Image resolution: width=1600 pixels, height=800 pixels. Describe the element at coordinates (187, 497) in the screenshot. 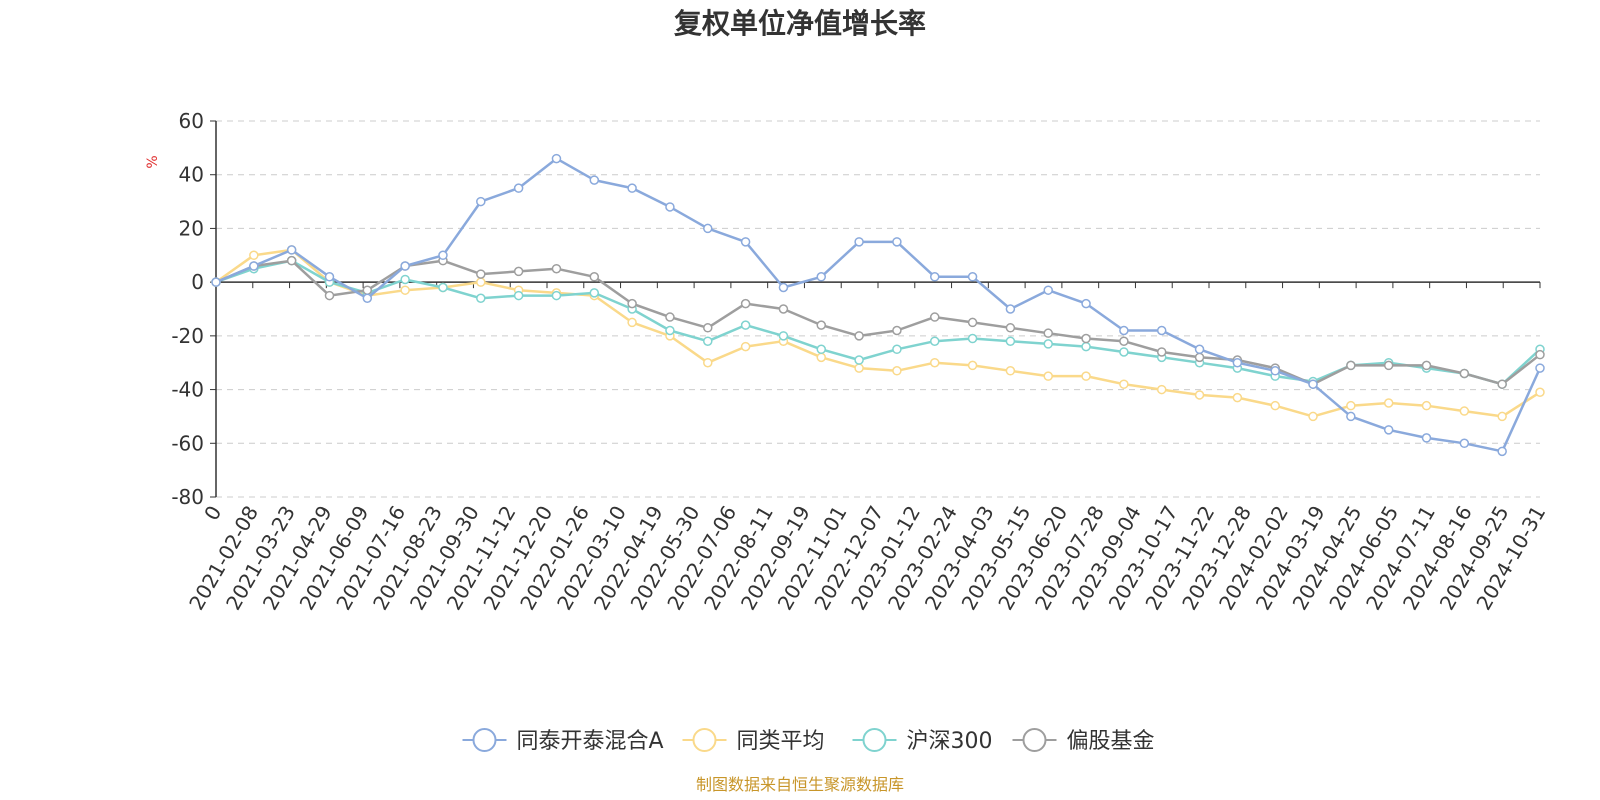

I see `y-tick-label: -80` at that location.